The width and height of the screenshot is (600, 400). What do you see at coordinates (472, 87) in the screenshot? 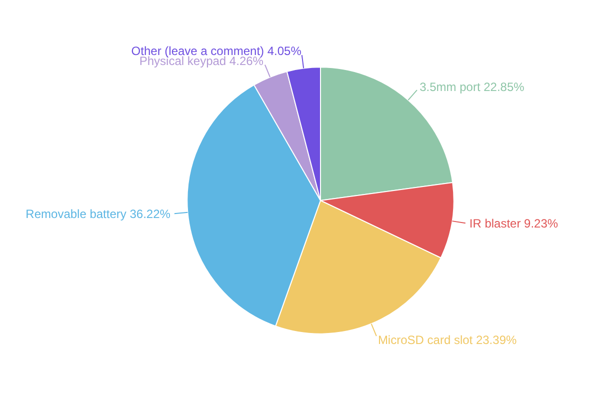
I see `slice-label: 3.5mm port 22.85%` at bounding box center [472, 87].